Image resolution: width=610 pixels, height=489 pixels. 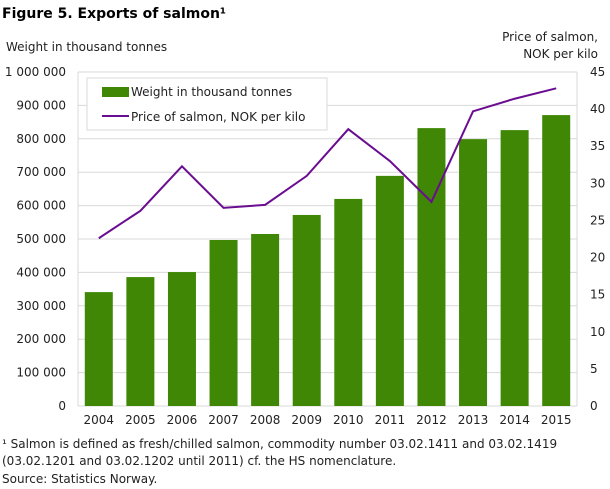 I want to click on y-axis-right-label-line: NOK per kilo, so click(x=560, y=54).